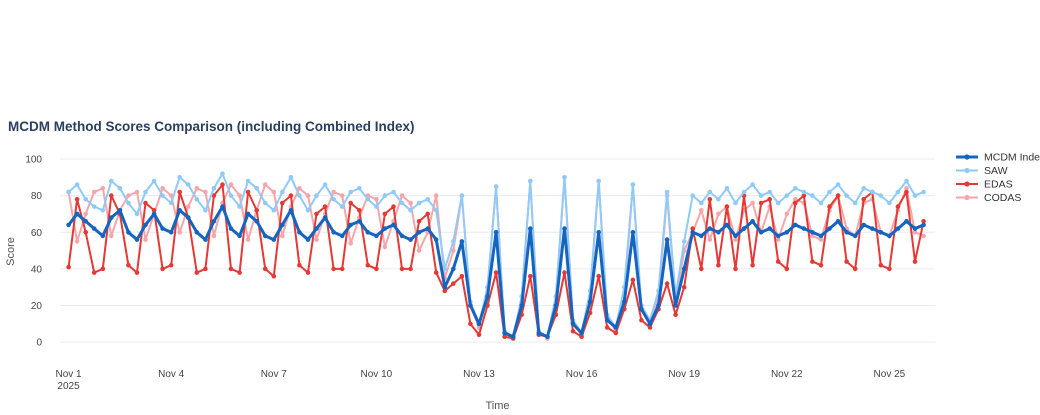  I want to click on legend-item-mcdm-index: MCDM Index, so click(998, 158).